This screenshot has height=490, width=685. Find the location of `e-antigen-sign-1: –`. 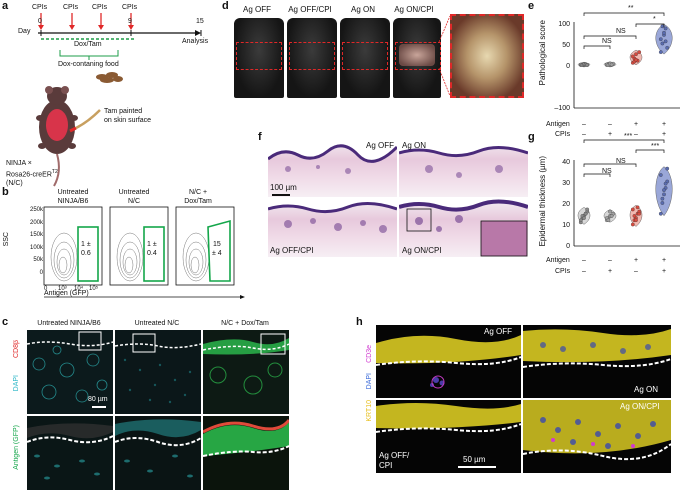

e-antigen-sign-1: – is located at coordinates (610, 124).